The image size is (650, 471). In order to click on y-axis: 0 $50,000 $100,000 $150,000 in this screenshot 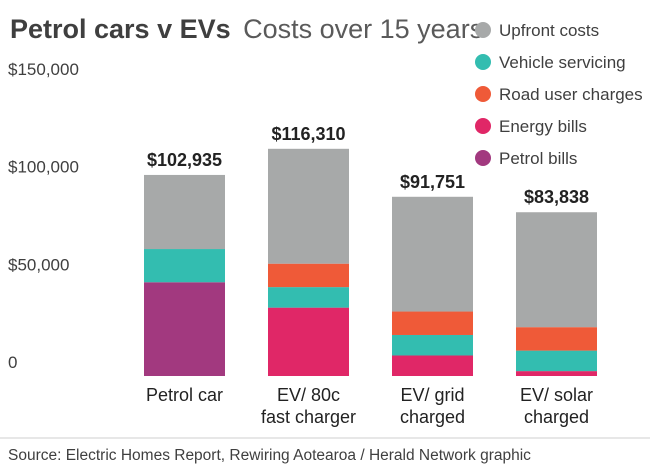, I will do `click(43, 216)`.